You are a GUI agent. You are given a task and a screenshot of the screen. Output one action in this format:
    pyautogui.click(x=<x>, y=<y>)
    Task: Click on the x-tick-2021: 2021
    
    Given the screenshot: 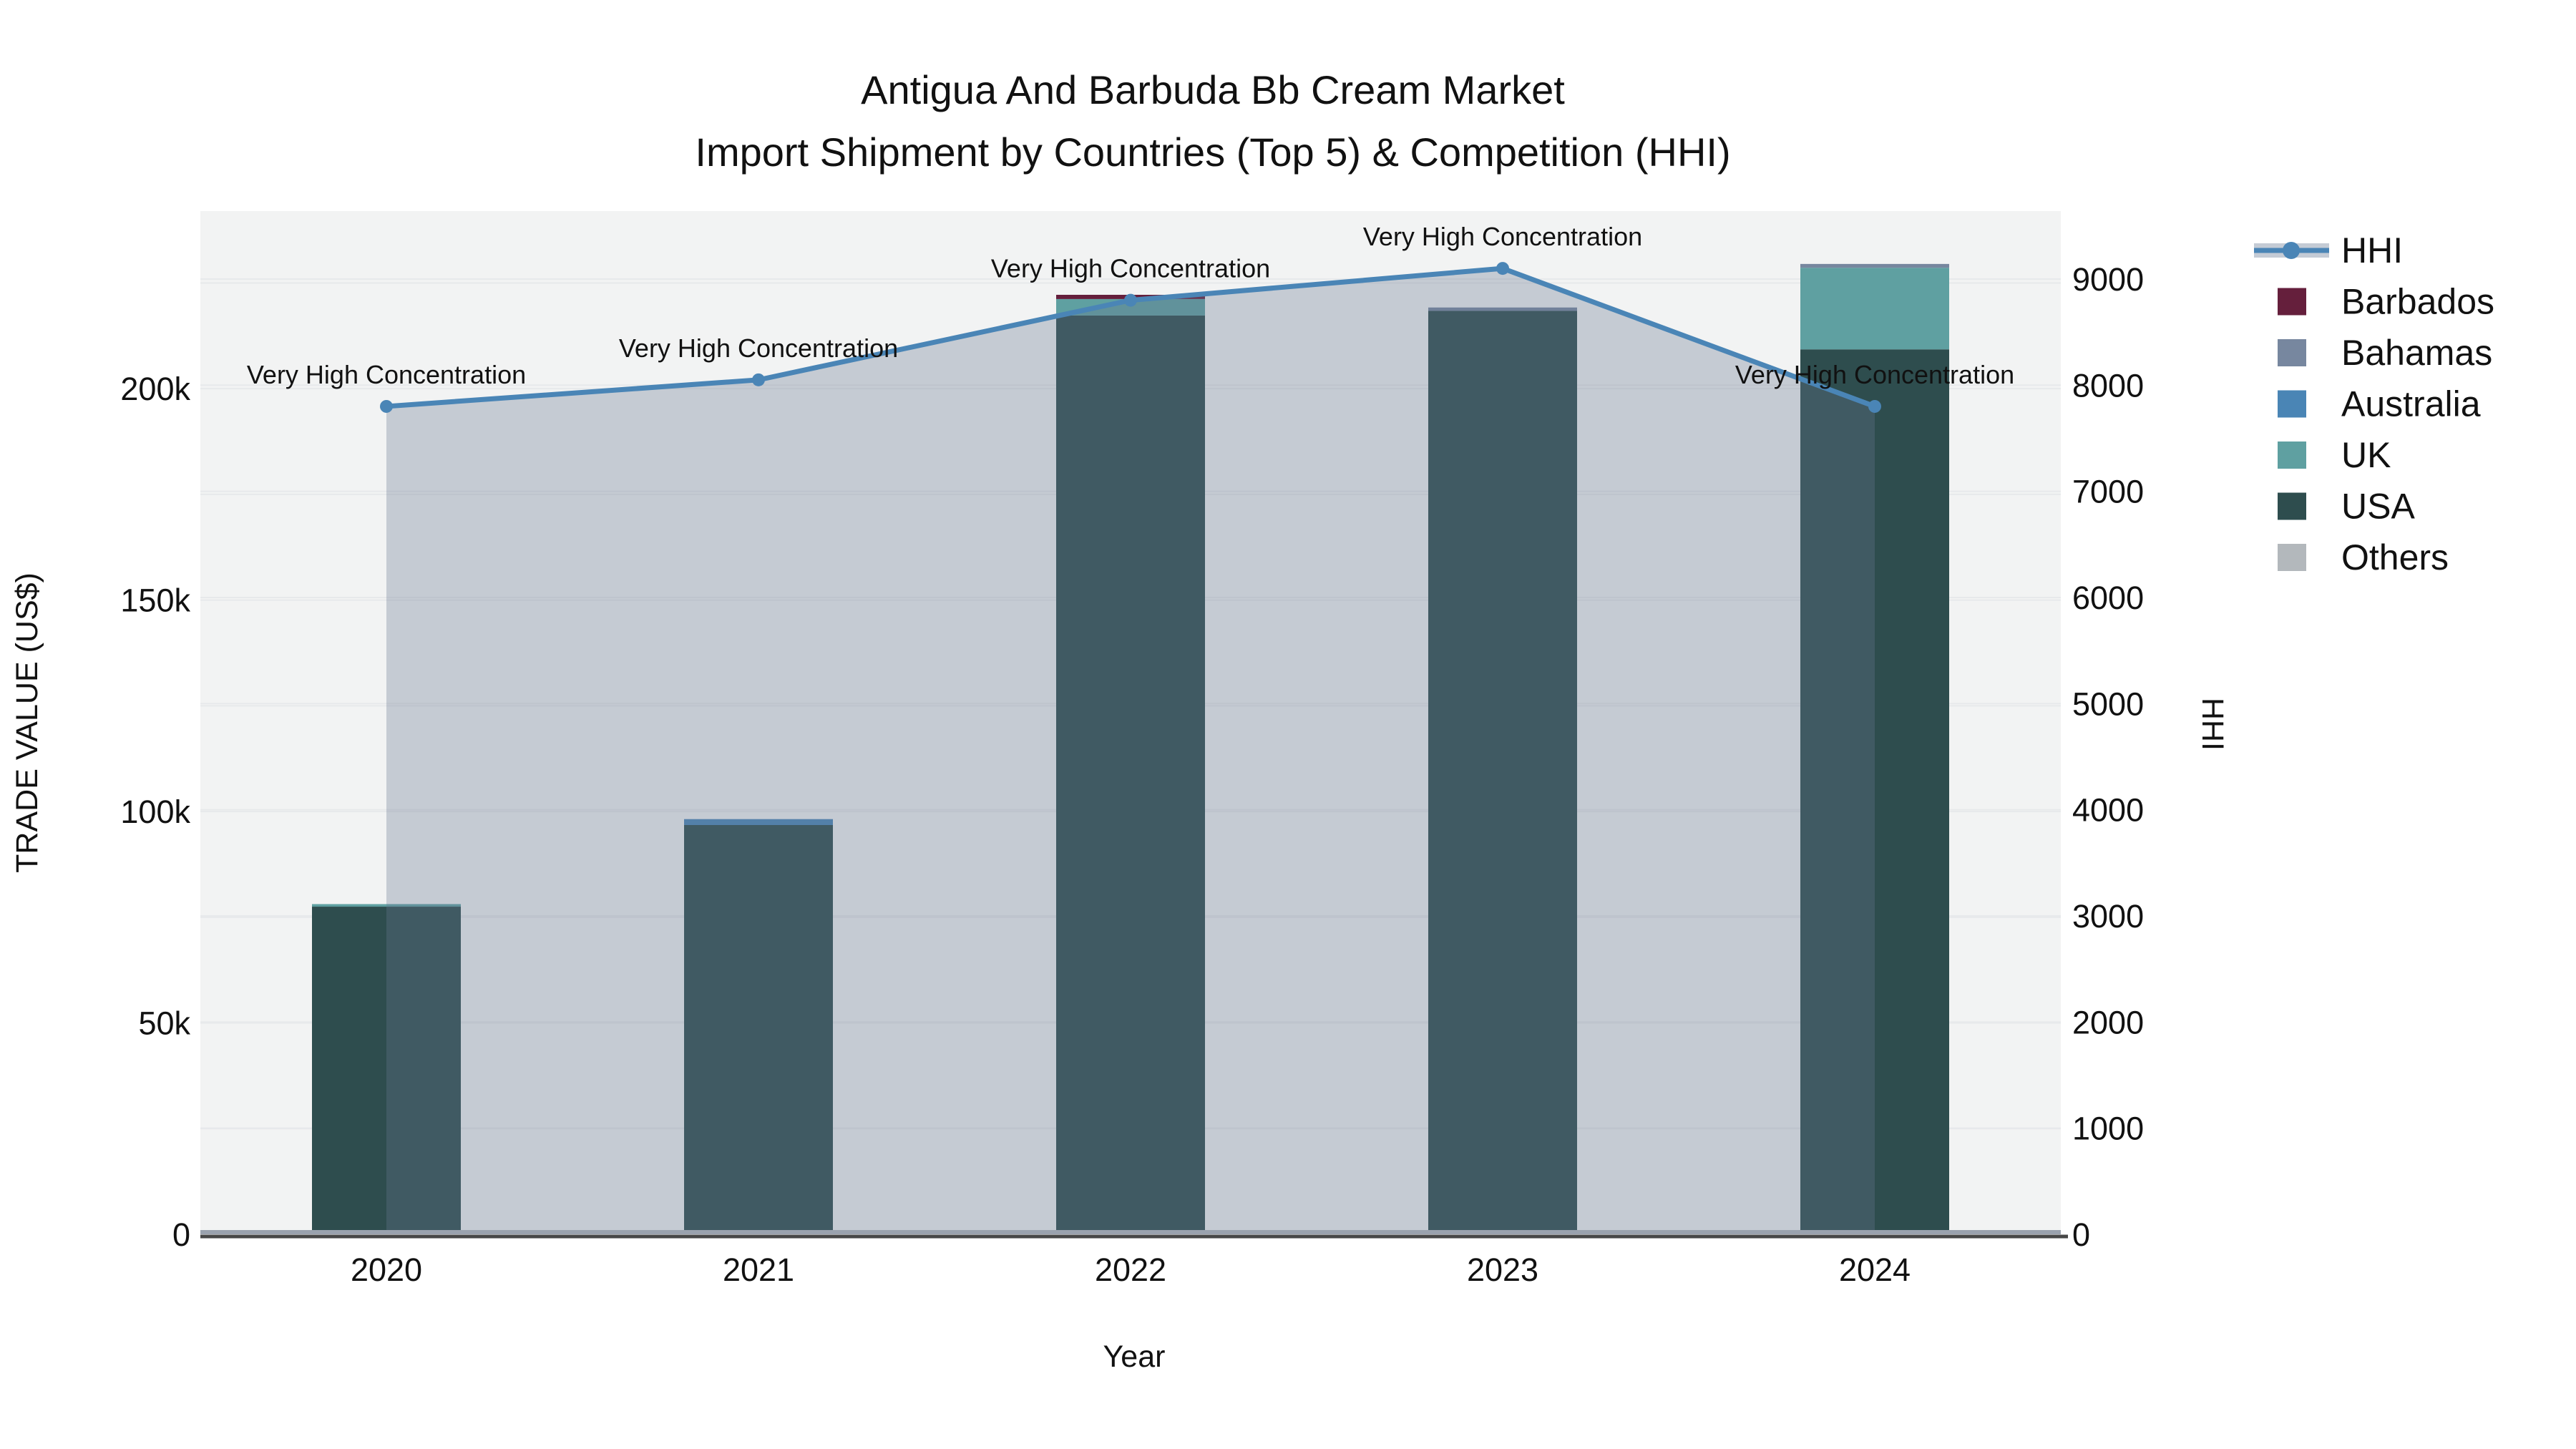 What is the action you would take?
    pyautogui.click(x=758, y=1270)
    